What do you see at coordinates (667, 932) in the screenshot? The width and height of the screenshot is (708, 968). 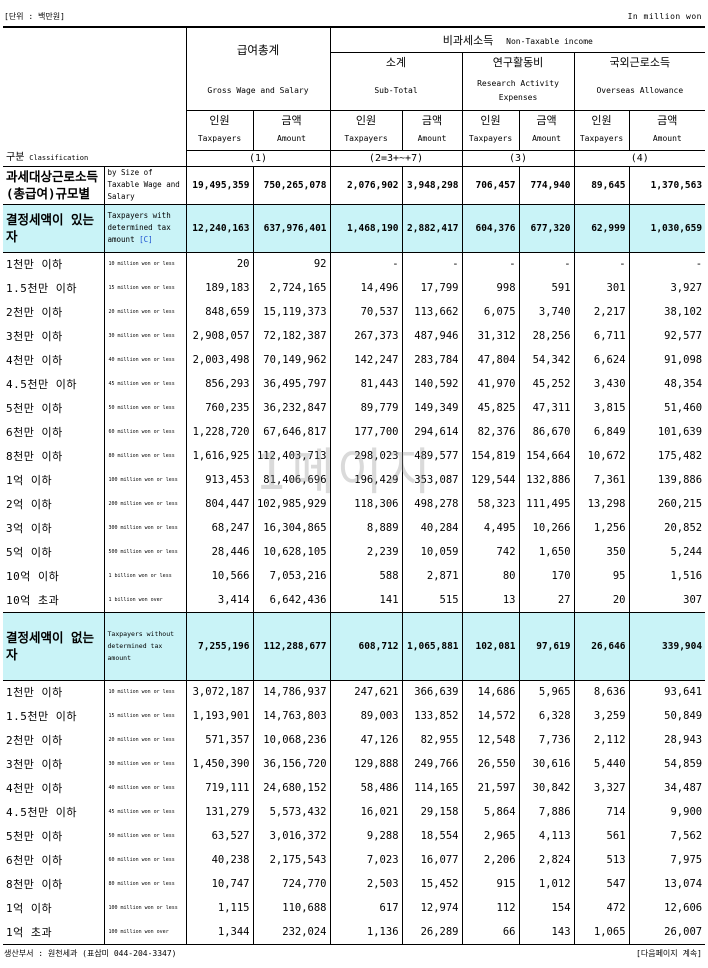 I see `value-cell: 26,007` at bounding box center [667, 932].